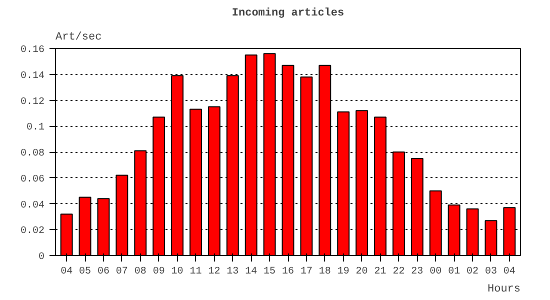  Describe the element at coordinates (32, 50) in the screenshot. I see `y-tick-label: 0.16` at that location.